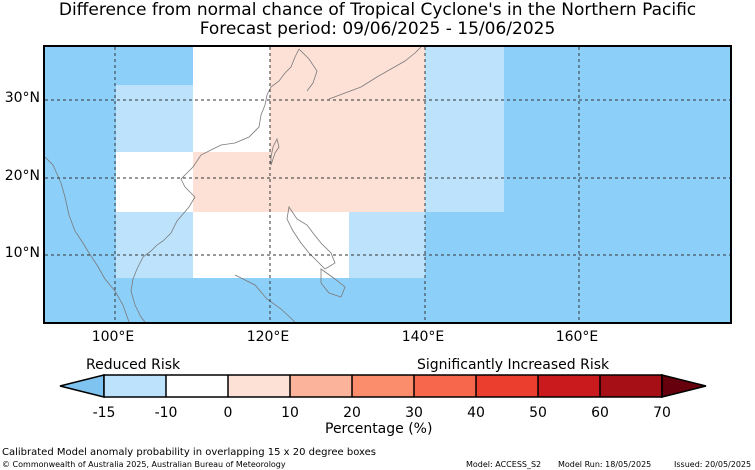  What do you see at coordinates (133, 365) in the screenshot?
I see `reduced-risk-label: Reduced Risk` at bounding box center [133, 365].